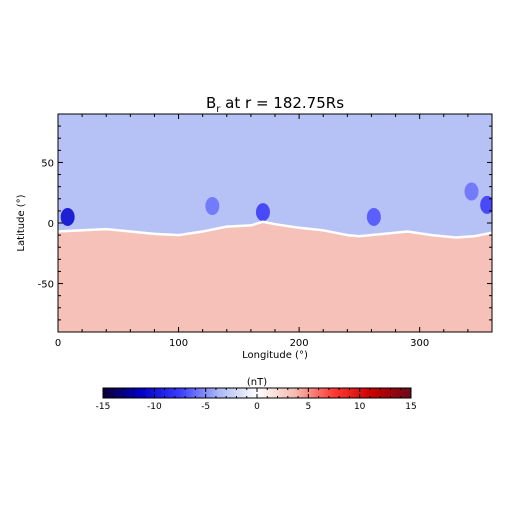  Describe the element at coordinates (256, 400) in the screenshot. I see `colorbar-ticks: -15 -10 -5 0 5 10 15` at that location.